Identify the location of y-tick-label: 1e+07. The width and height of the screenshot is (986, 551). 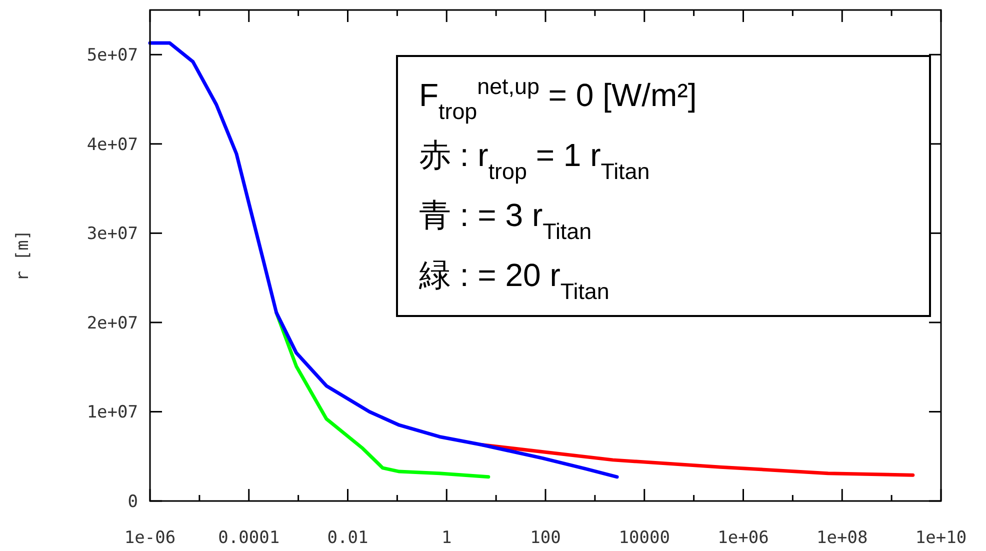
(112, 412).